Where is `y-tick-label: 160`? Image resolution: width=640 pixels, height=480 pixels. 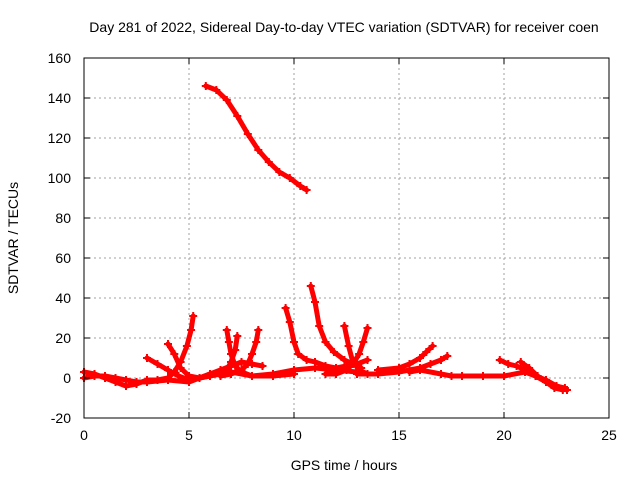 y-tick-label: 160 is located at coordinates (60, 58).